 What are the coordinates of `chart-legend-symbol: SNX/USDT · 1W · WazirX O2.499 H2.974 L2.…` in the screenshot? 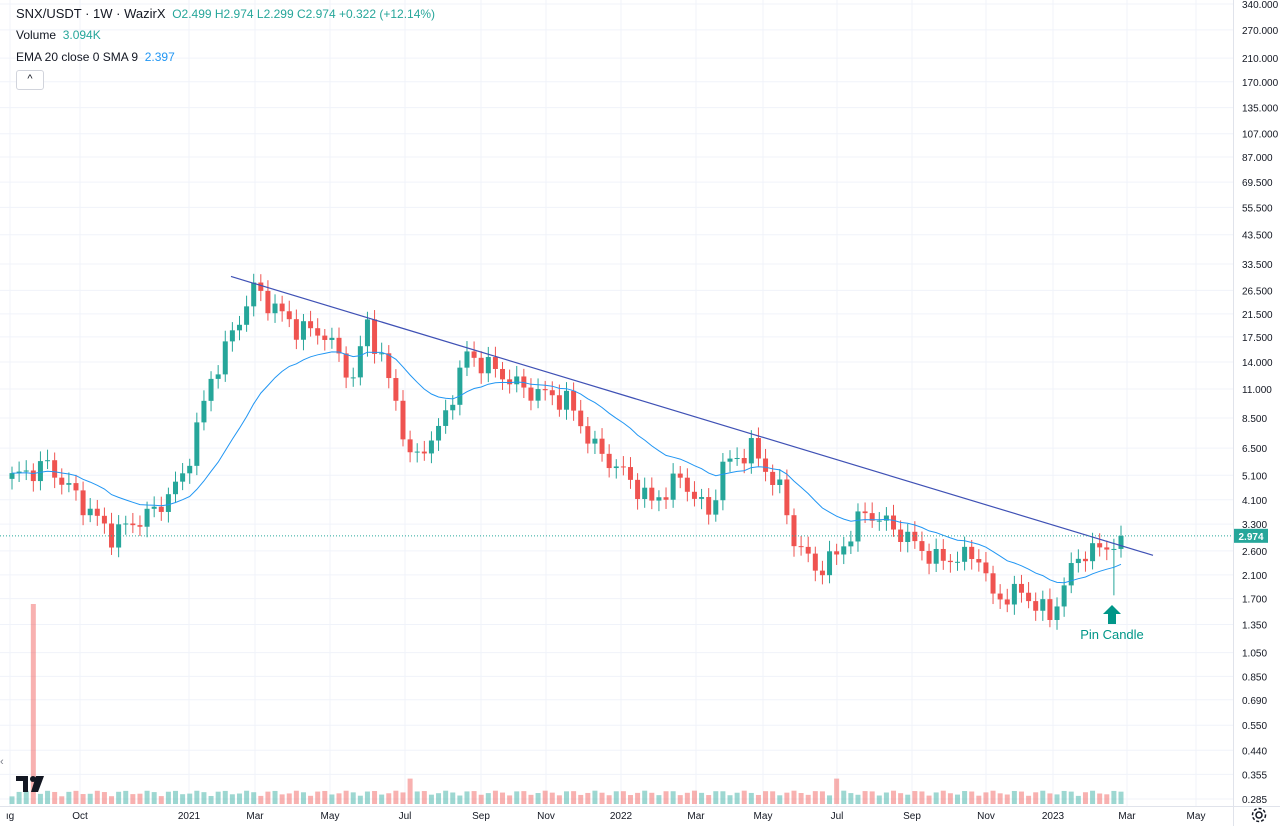 It's located at (225, 13).